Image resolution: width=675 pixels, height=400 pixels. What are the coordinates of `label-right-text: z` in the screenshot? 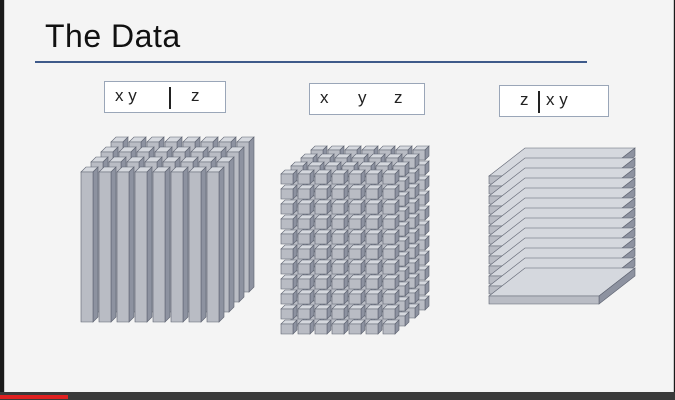 It's located at (195, 95).